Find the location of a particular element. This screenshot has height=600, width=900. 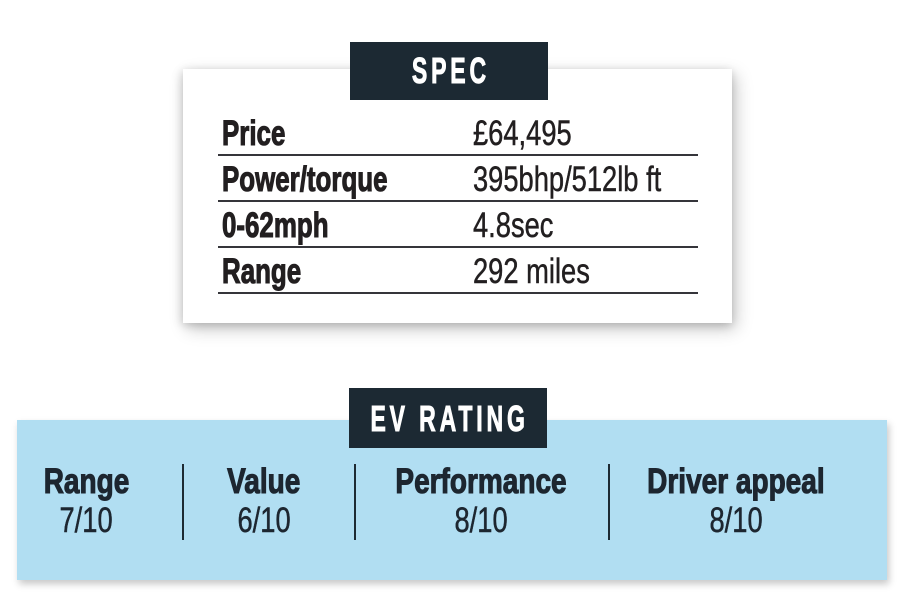

ev-col-driver-appeal: Driver appeal 8/10 is located at coordinates (736, 501).